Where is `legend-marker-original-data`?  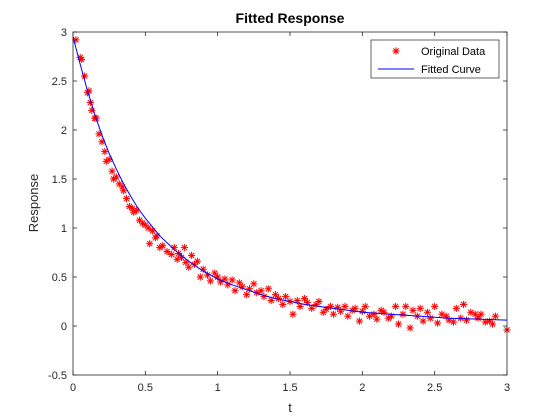 legend-marker-original-data is located at coordinates (396, 51).